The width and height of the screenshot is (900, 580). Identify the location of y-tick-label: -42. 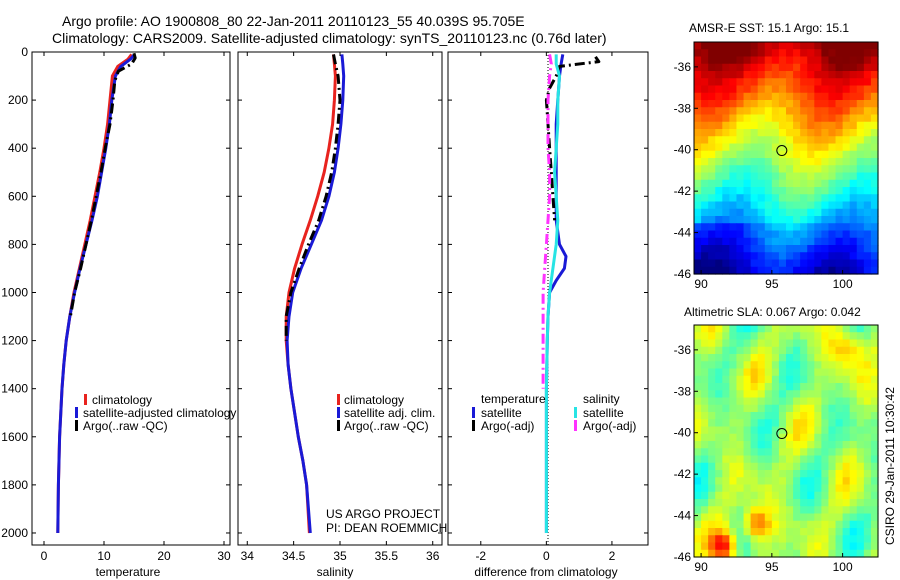
(683, 474).